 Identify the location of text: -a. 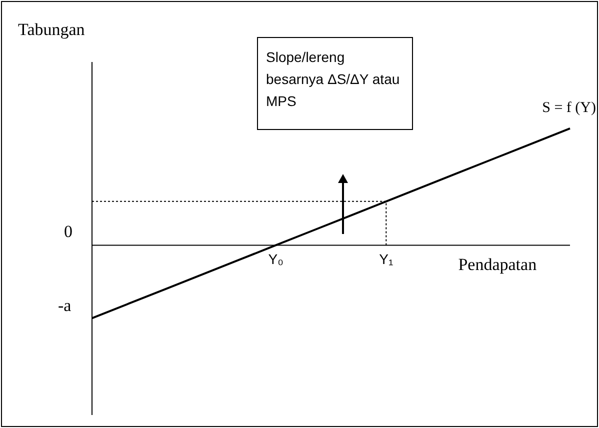
(65, 306).